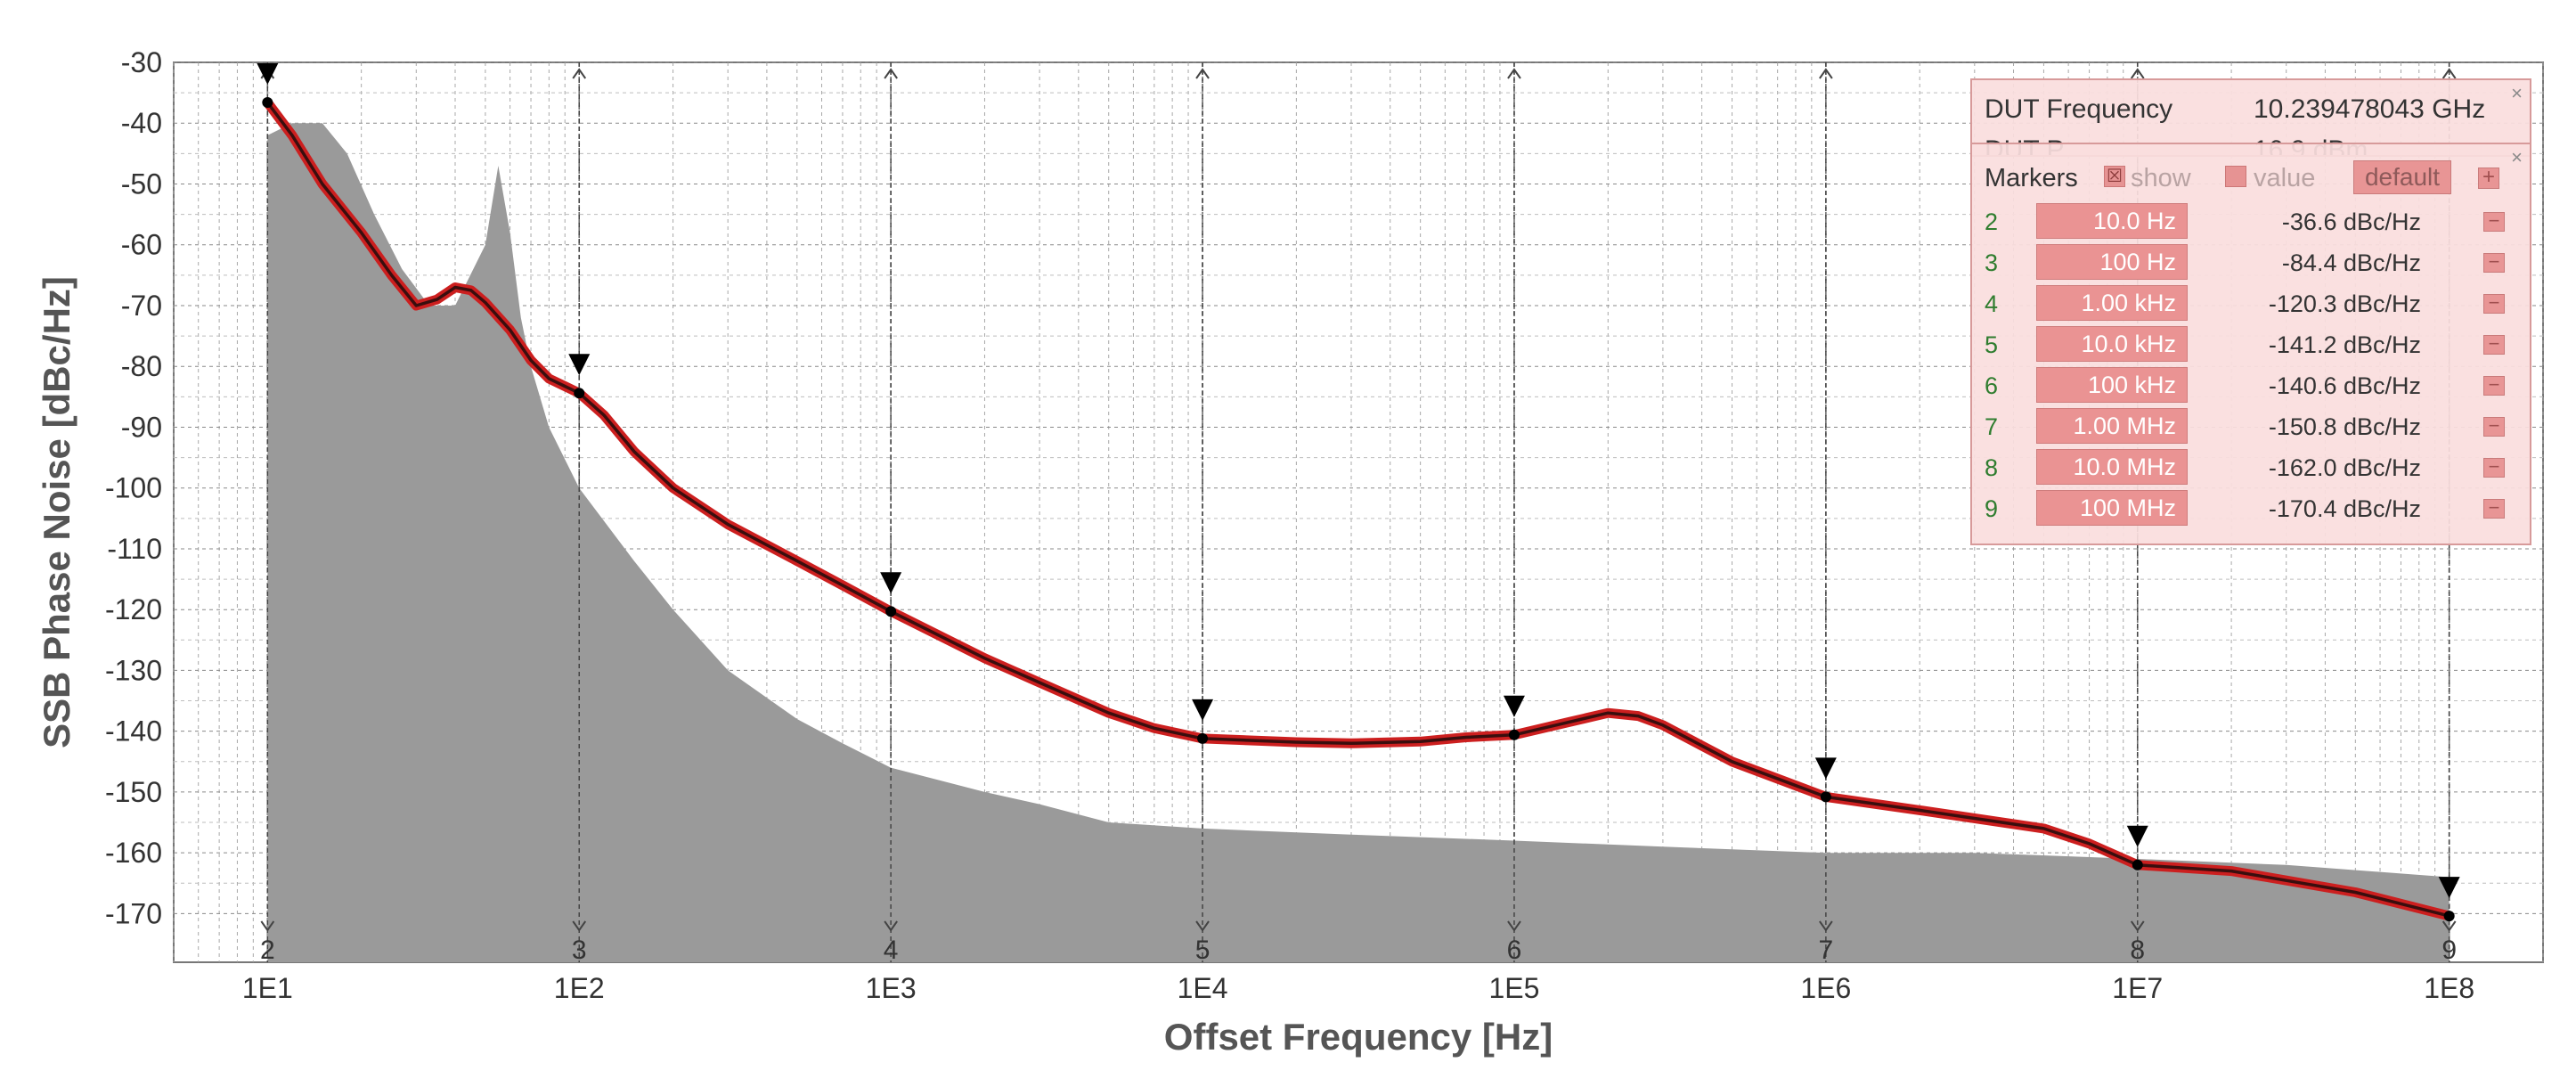  I want to click on x-tick-label: 1E8, so click(2449, 988).